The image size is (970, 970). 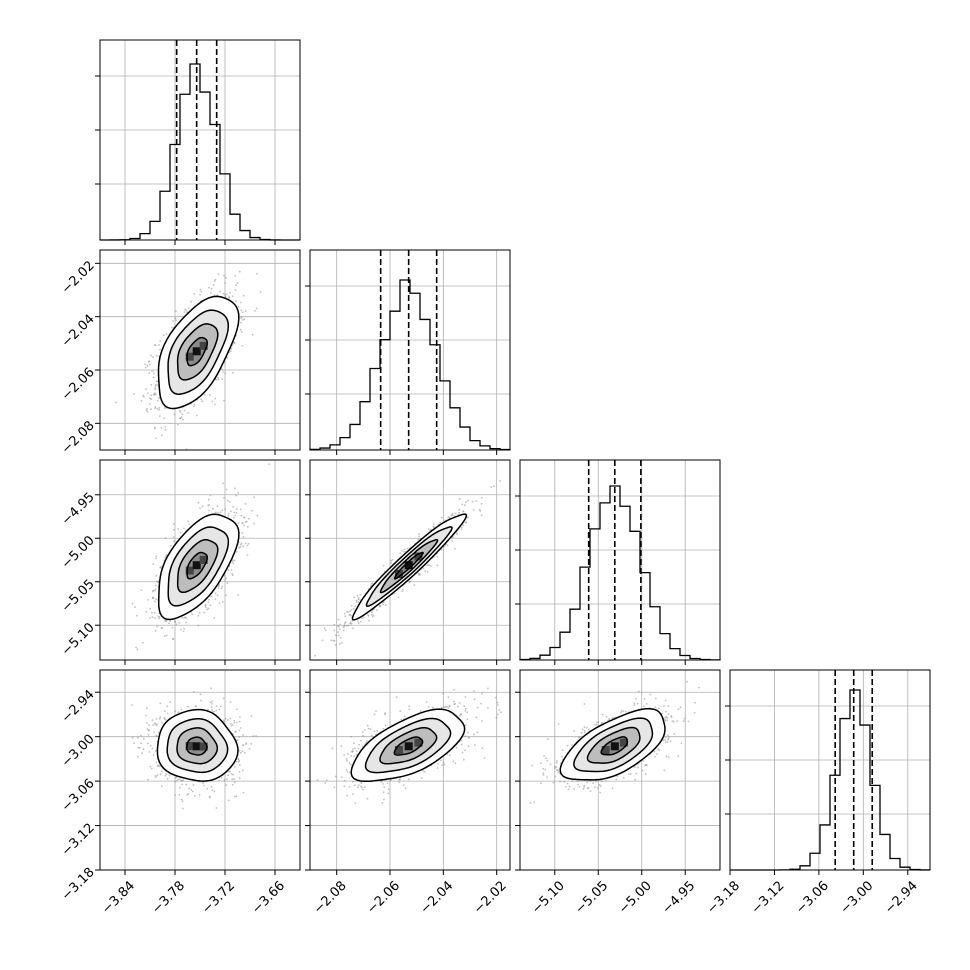 I want to click on y-tick-label: −3.06, so click(x=78, y=795).